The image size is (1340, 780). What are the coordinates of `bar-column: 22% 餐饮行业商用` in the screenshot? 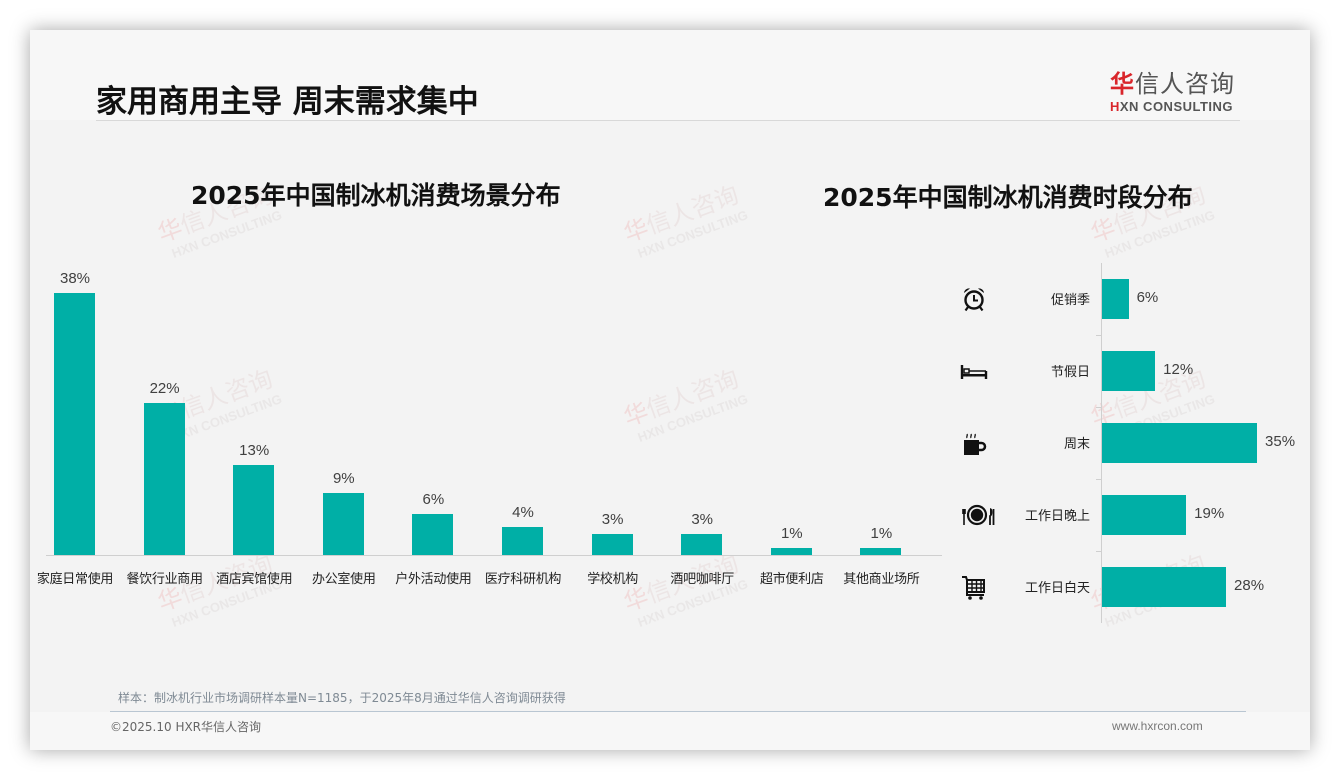 It's located at (165, 430).